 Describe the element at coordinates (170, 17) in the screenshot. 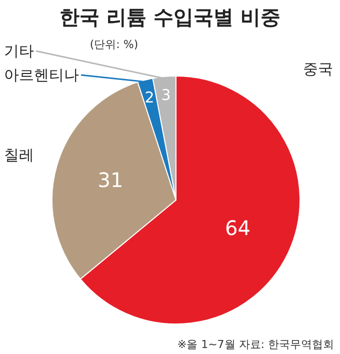

I see `title: 한국 리튬 수입국별 비중` at that location.